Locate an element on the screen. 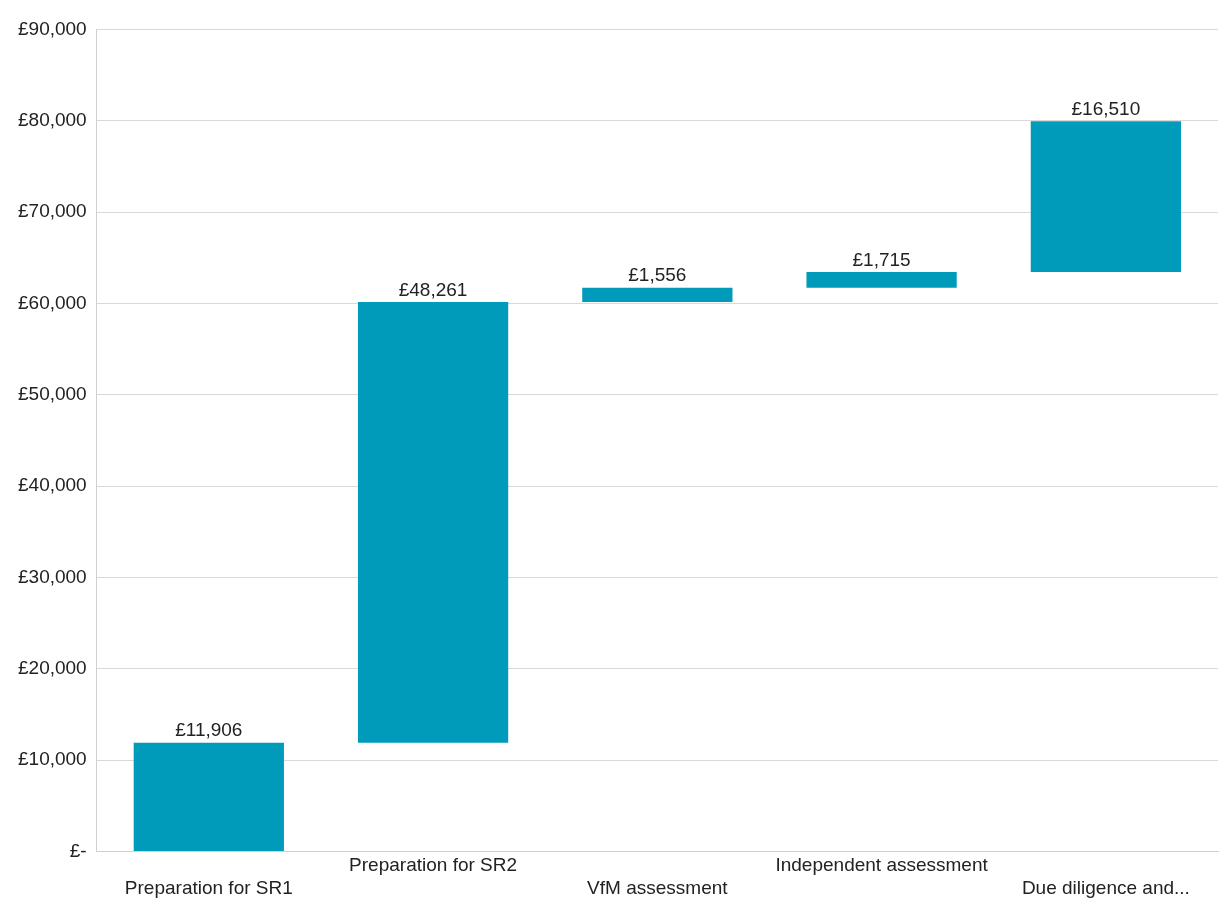  data-label: £16,510 is located at coordinates (1106, 108).